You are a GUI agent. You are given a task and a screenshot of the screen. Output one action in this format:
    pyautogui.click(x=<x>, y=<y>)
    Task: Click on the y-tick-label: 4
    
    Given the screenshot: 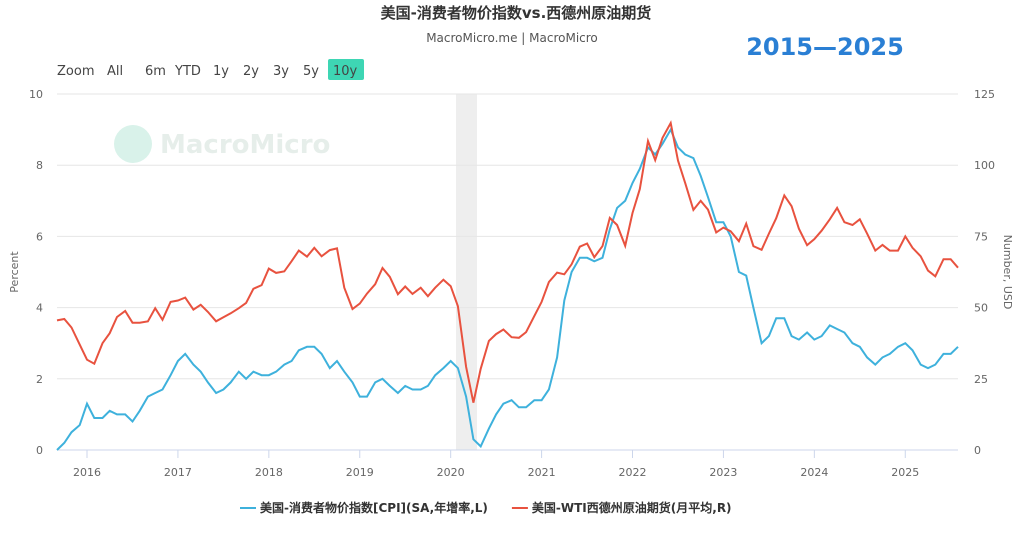 What is the action you would take?
    pyautogui.click(x=39, y=308)
    